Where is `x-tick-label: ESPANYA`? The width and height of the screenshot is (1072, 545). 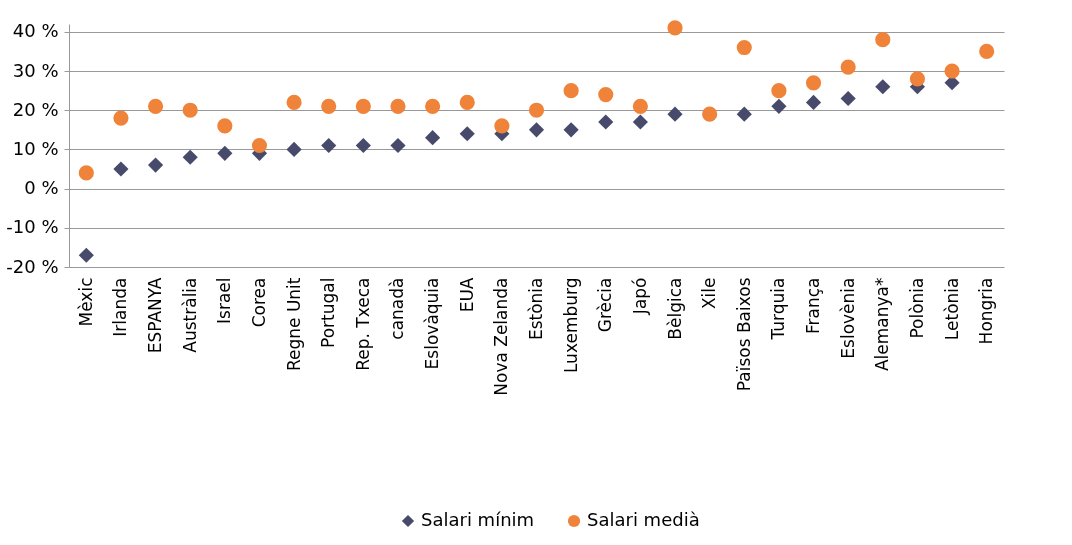 x-tick-label: ESPANYA is located at coordinates (155, 315).